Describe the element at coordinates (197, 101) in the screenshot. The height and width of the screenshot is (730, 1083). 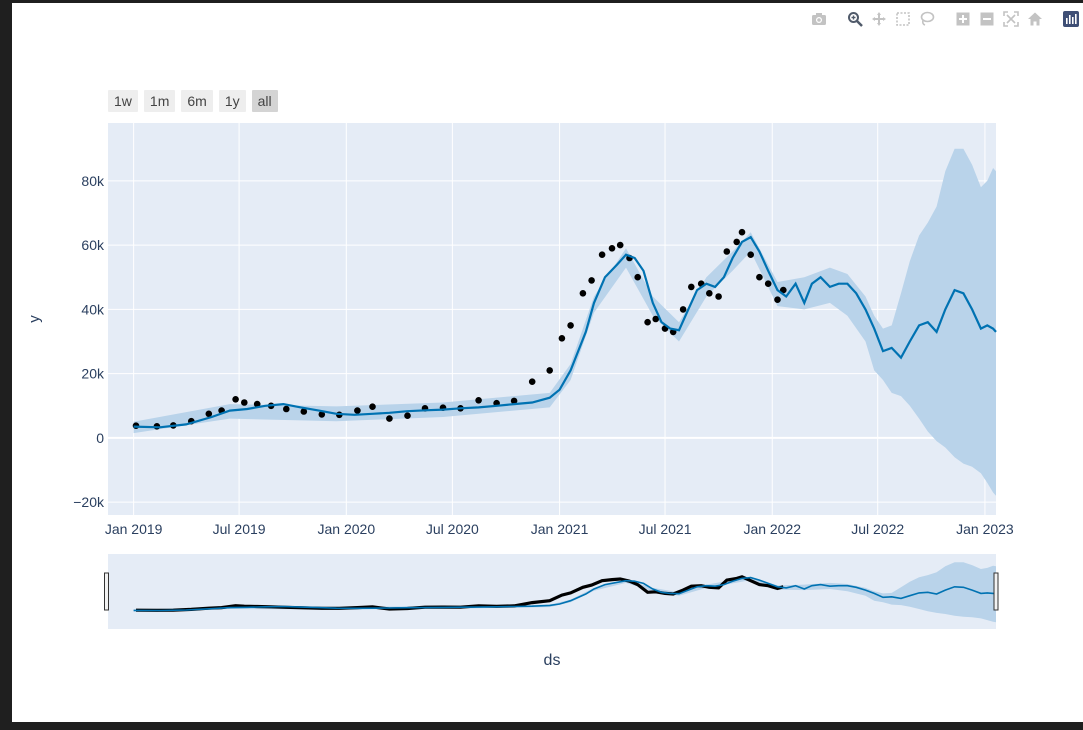
I see `range-button-6m: 6m` at that location.